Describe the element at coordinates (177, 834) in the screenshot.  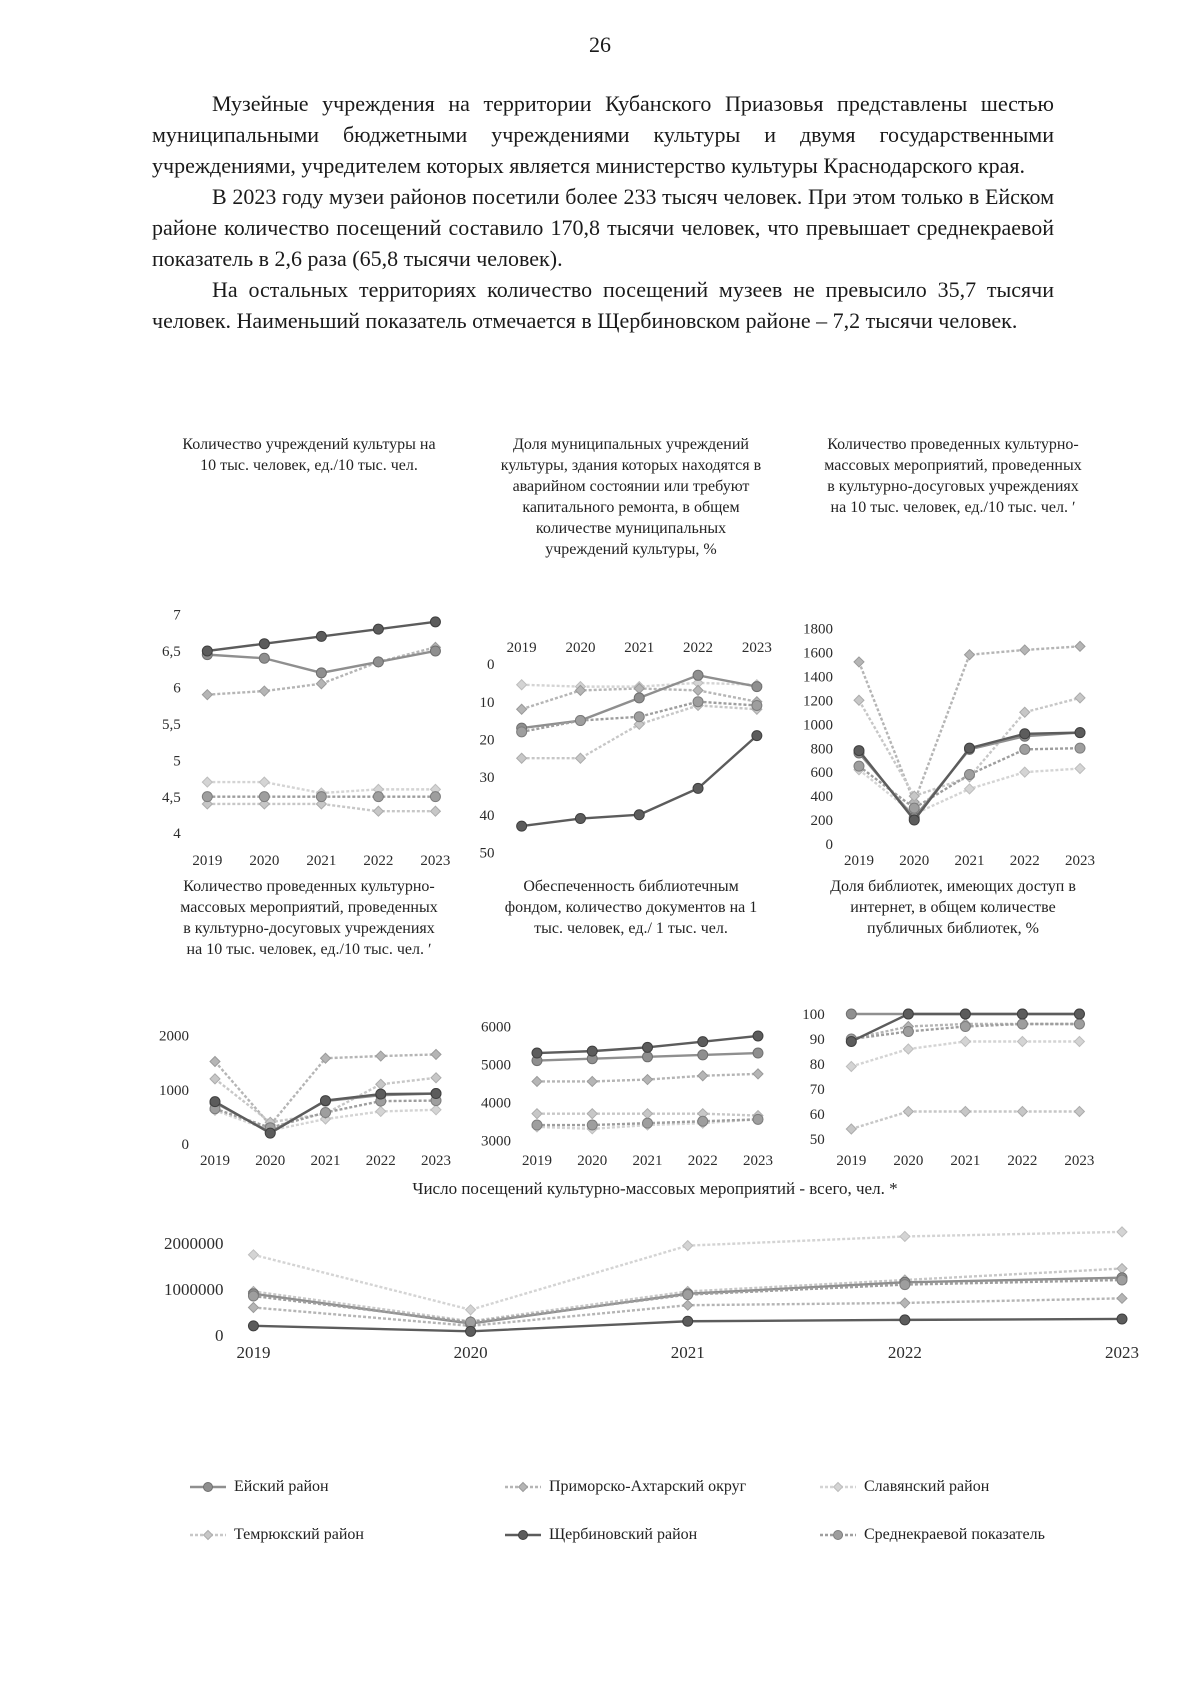
I see `svg-text: 4` at that location.